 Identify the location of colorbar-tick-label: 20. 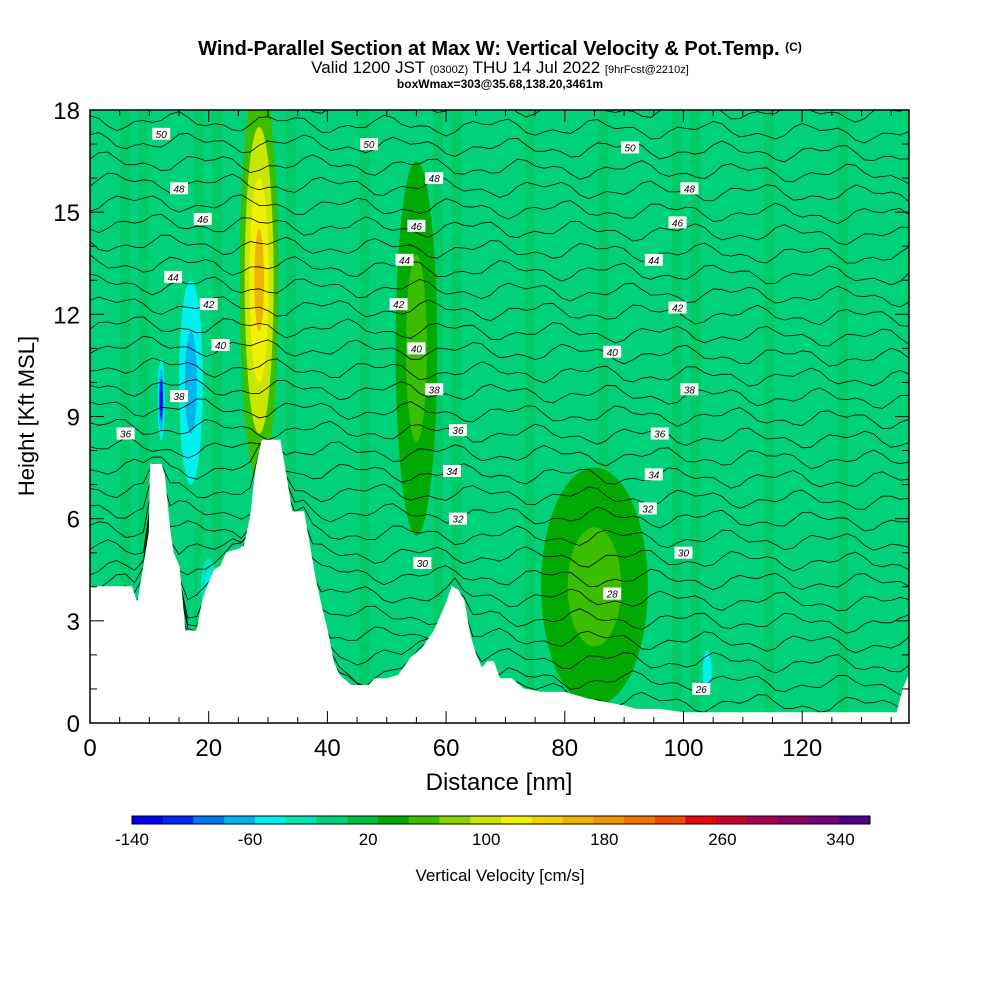
(368, 839).